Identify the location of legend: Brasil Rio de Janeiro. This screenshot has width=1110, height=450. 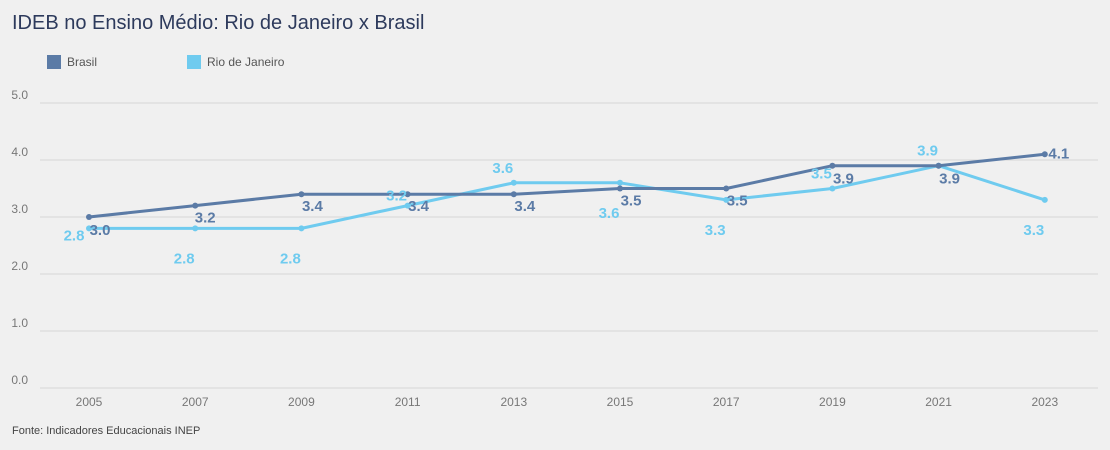
(165, 62).